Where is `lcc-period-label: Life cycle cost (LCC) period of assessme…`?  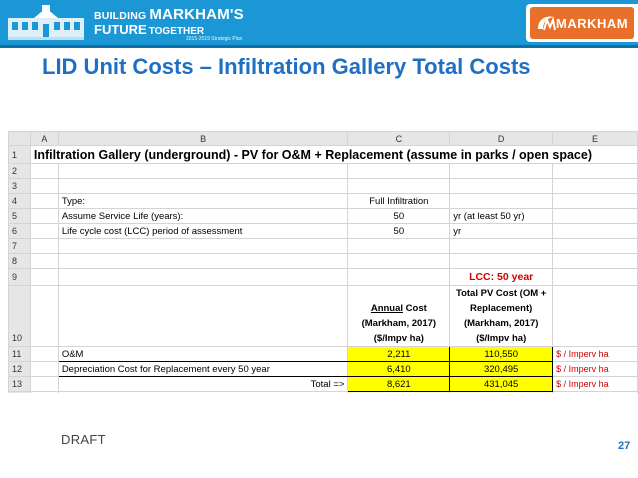 lcc-period-label: Life cycle cost (LCC) period of assessme… is located at coordinates (203, 231).